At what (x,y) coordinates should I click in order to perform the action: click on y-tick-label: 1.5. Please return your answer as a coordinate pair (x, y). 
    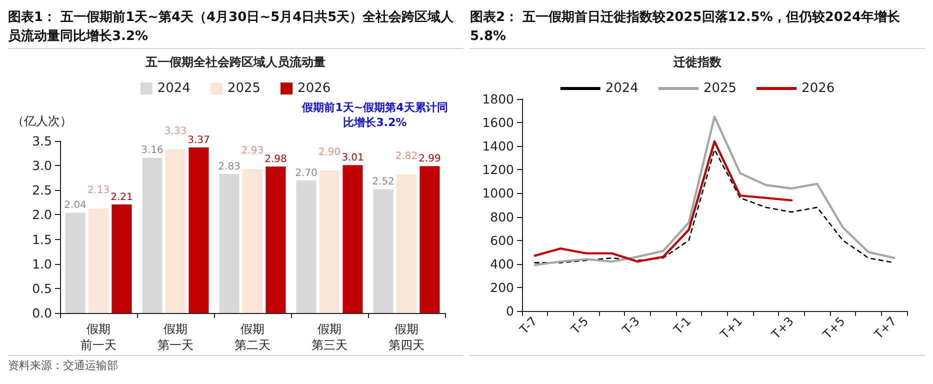
    Looking at the image, I should click on (42, 239).